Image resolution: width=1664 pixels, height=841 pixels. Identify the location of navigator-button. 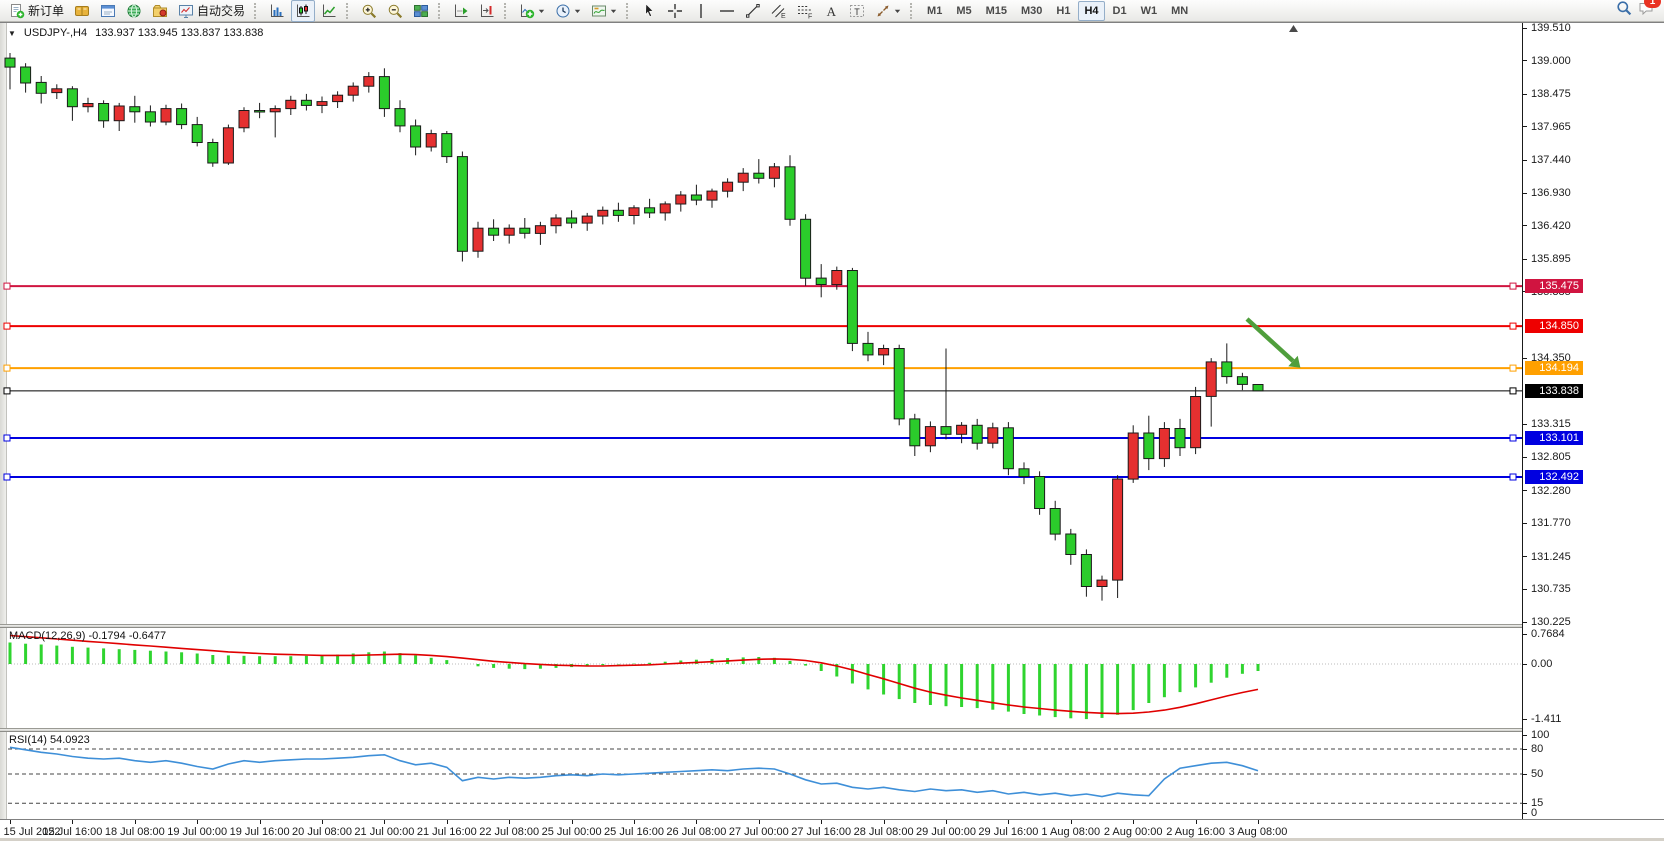
(134, 11).